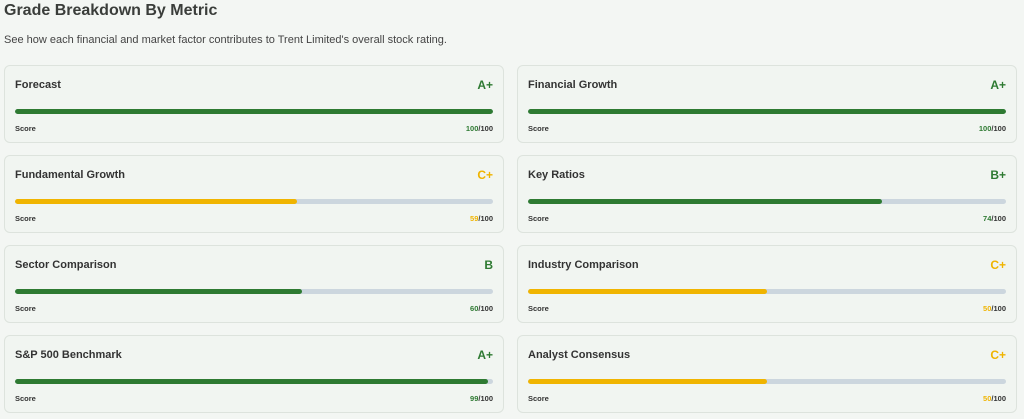 The height and width of the screenshot is (419, 1024). What do you see at coordinates (488, 265) in the screenshot?
I see `metric-grade: B` at bounding box center [488, 265].